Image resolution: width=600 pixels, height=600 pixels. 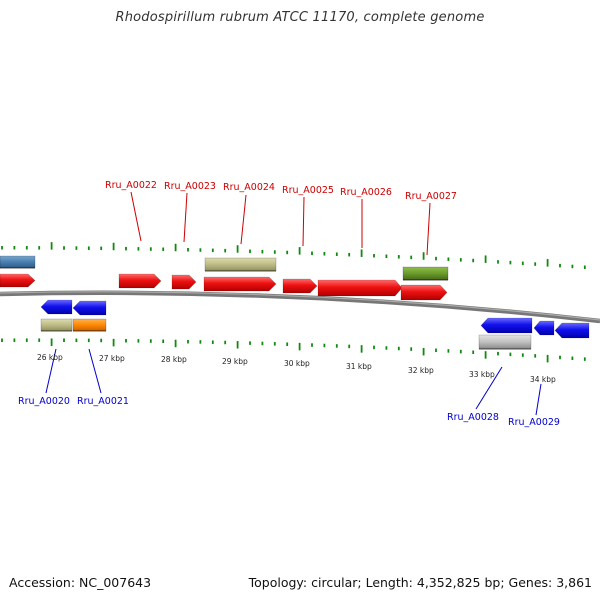 I want to click on feature-block-gray, so click(x=505, y=342).